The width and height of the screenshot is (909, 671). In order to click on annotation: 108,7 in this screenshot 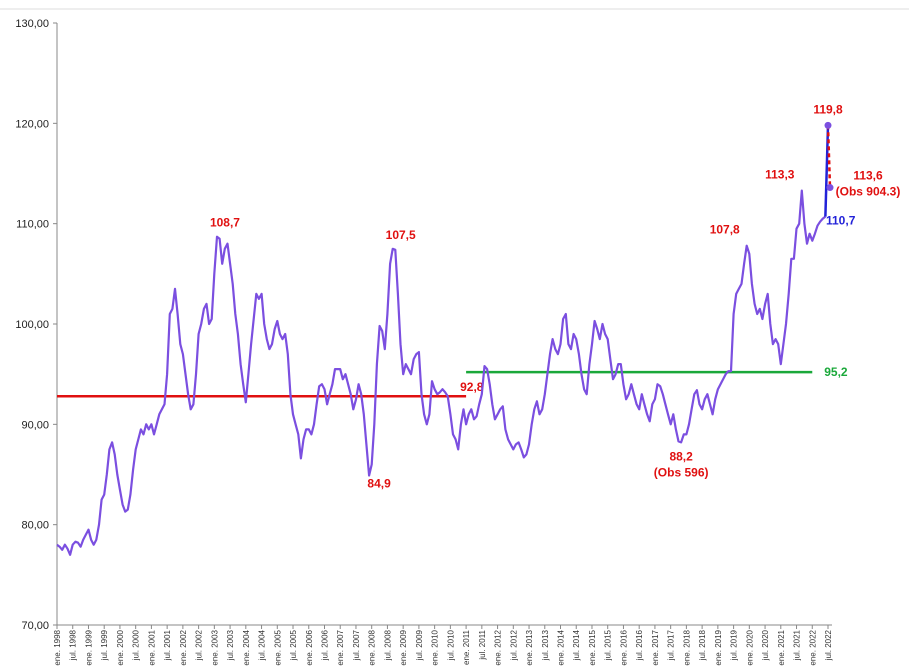, I will do `click(225, 223)`.